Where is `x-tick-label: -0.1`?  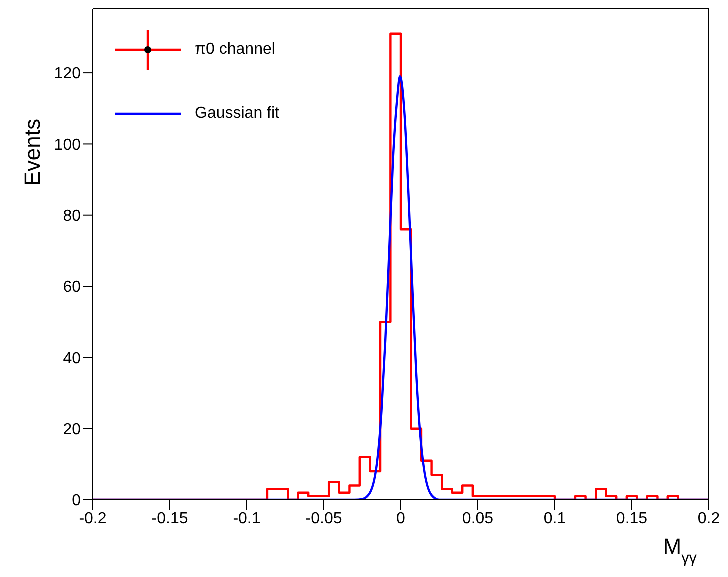
x-tick-label: -0.1 is located at coordinates (247, 519).